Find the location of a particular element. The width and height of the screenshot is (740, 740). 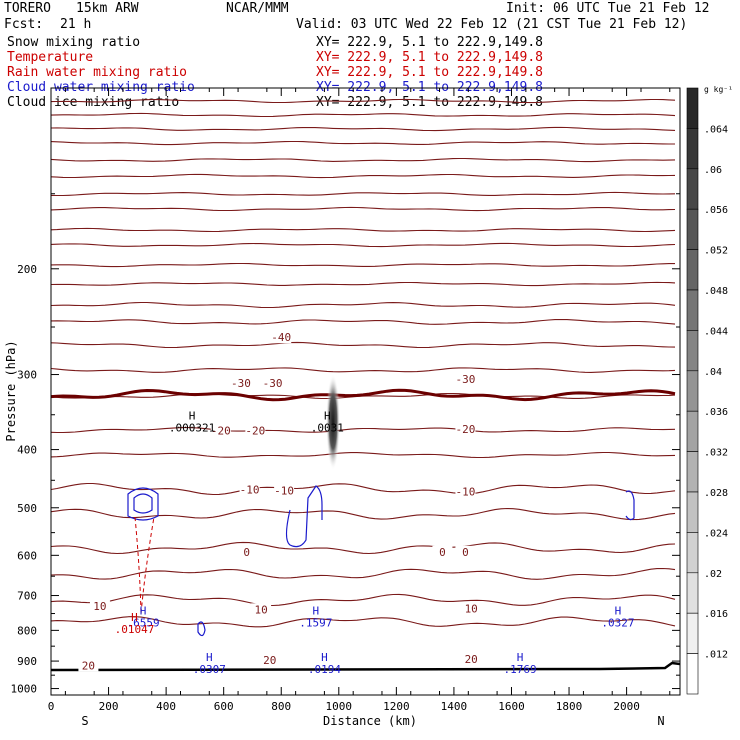

temperature-label: -20 is located at coordinates (255, 431).